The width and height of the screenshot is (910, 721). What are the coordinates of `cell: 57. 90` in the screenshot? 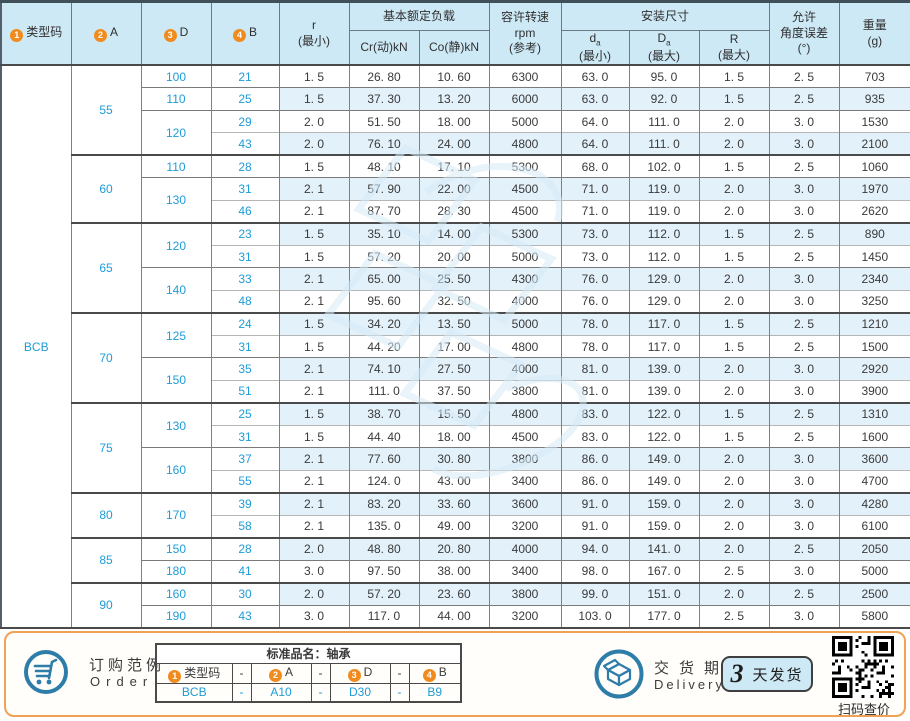 It's located at (384, 189).